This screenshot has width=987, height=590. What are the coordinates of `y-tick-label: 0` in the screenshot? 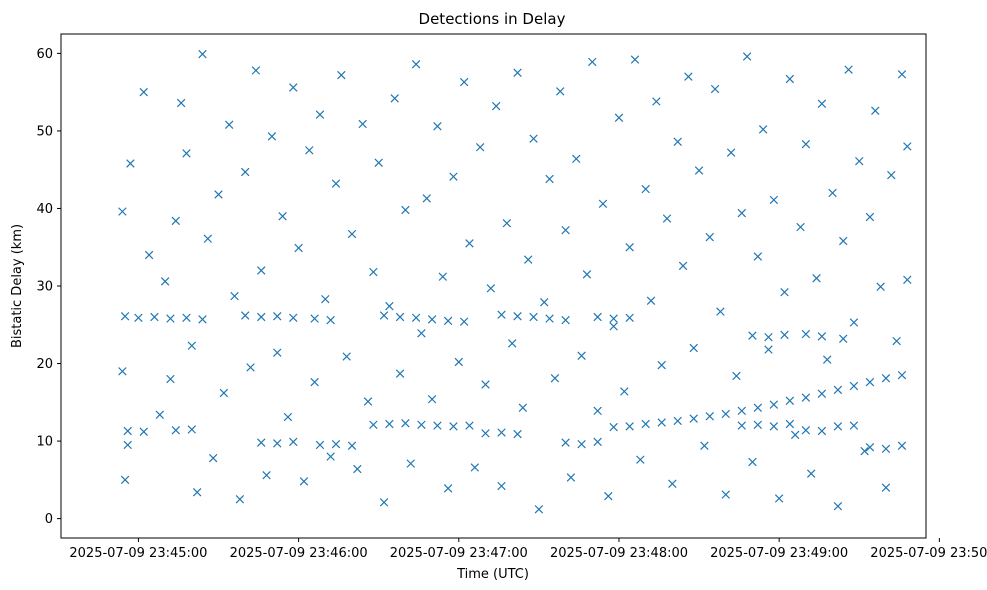 It's located at (49, 519).